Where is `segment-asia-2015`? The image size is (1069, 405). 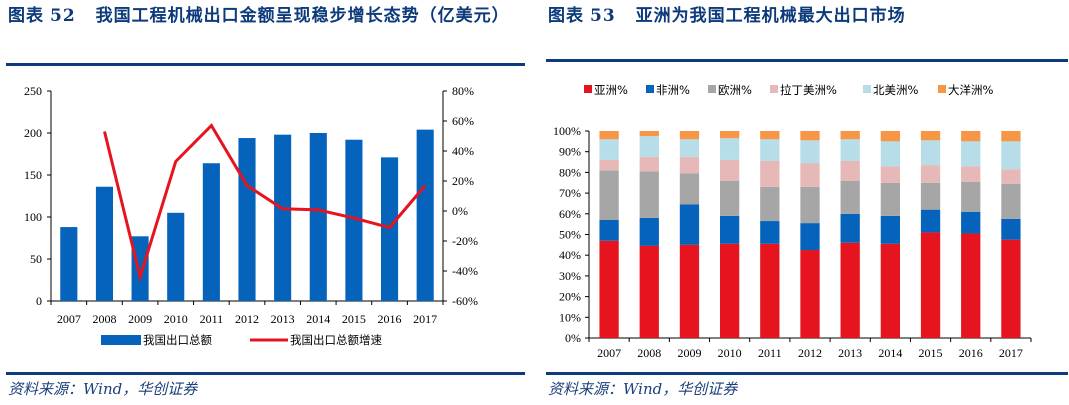 segment-asia-2015 is located at coordinates (930, 285).